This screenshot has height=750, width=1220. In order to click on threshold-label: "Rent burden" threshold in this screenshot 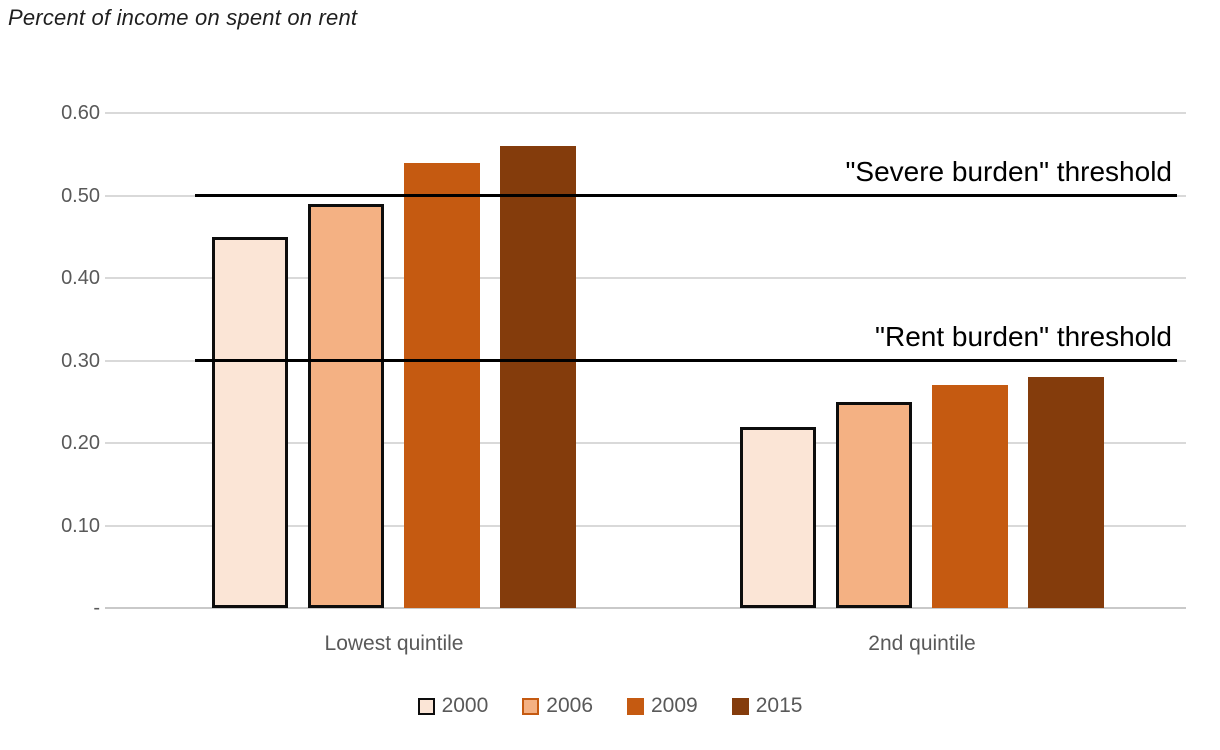, I will do `click(1023, 336)`.